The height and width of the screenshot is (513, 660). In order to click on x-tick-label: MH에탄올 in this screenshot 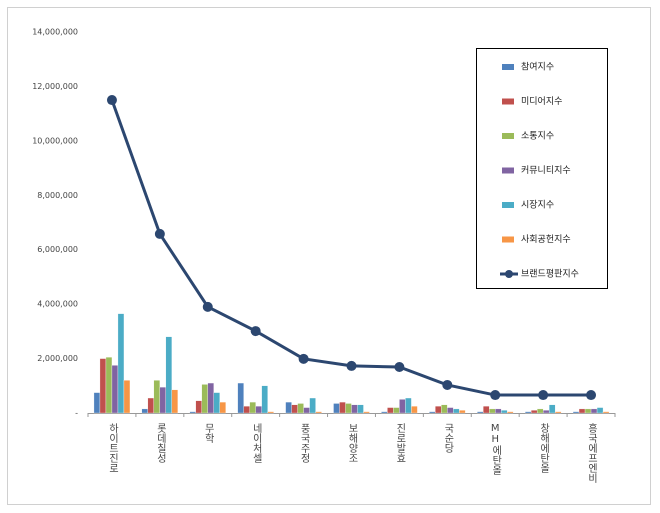, I will do `click(496, 449)`.